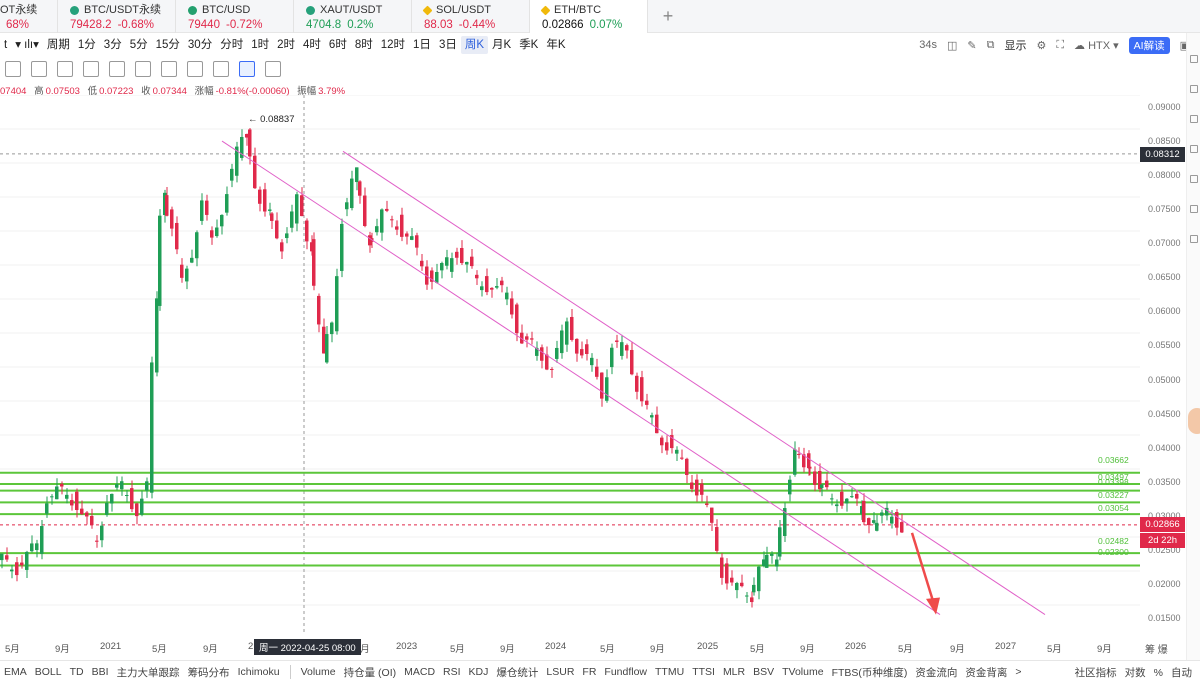 This screenshot has width=1200, height=683. What do you see at coordinates (353, 16) in the screenshot?
I see `ticker-tab: XAUT/USDT 4704.8 0.2%` at bounding box center [353, 16].